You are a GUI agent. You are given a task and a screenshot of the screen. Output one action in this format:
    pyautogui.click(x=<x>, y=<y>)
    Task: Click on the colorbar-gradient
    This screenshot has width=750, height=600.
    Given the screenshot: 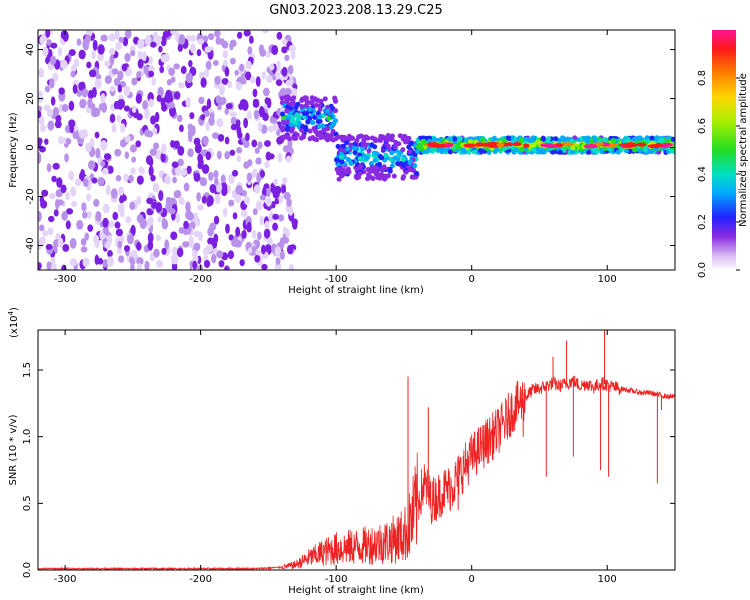 What is the action you would take?
    pyautogui.click(x=724, y=150)
    